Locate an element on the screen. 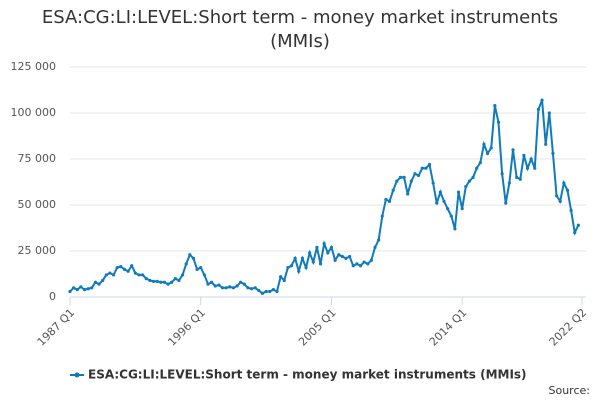 This screenshot has height=400, width=600. source: Source: is located at coordinates (570, 390).